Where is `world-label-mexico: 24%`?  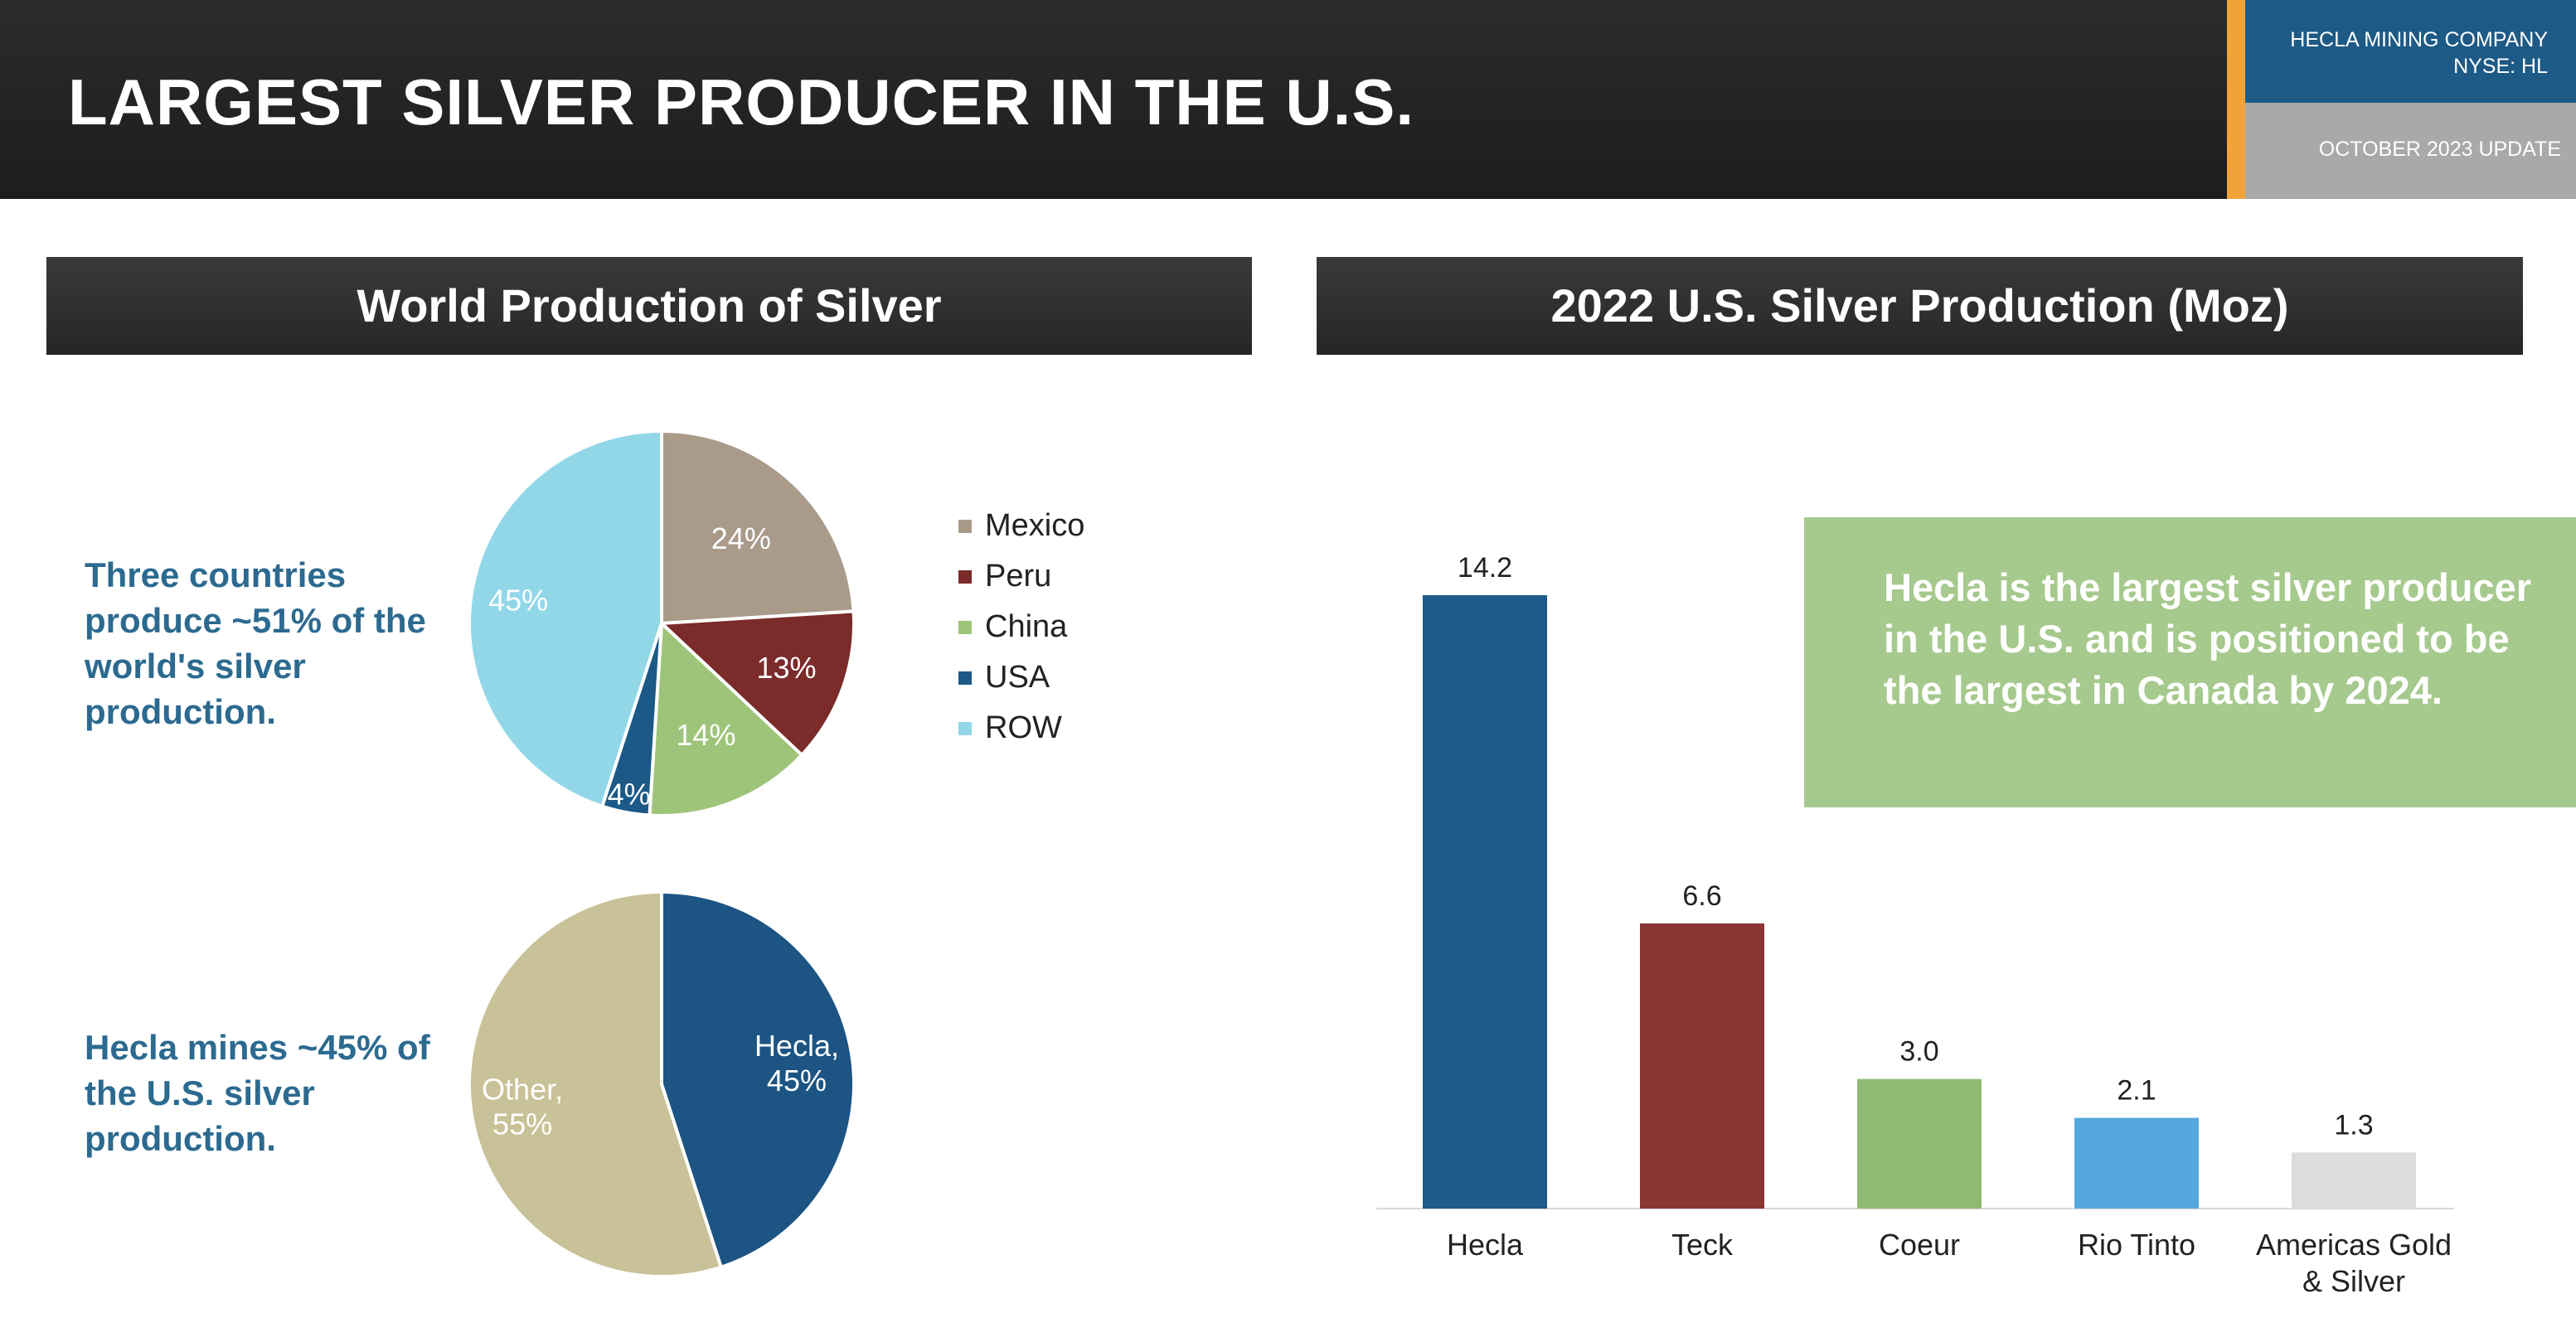
world-label-mexico: 24% is located at coordinates (741, 538).